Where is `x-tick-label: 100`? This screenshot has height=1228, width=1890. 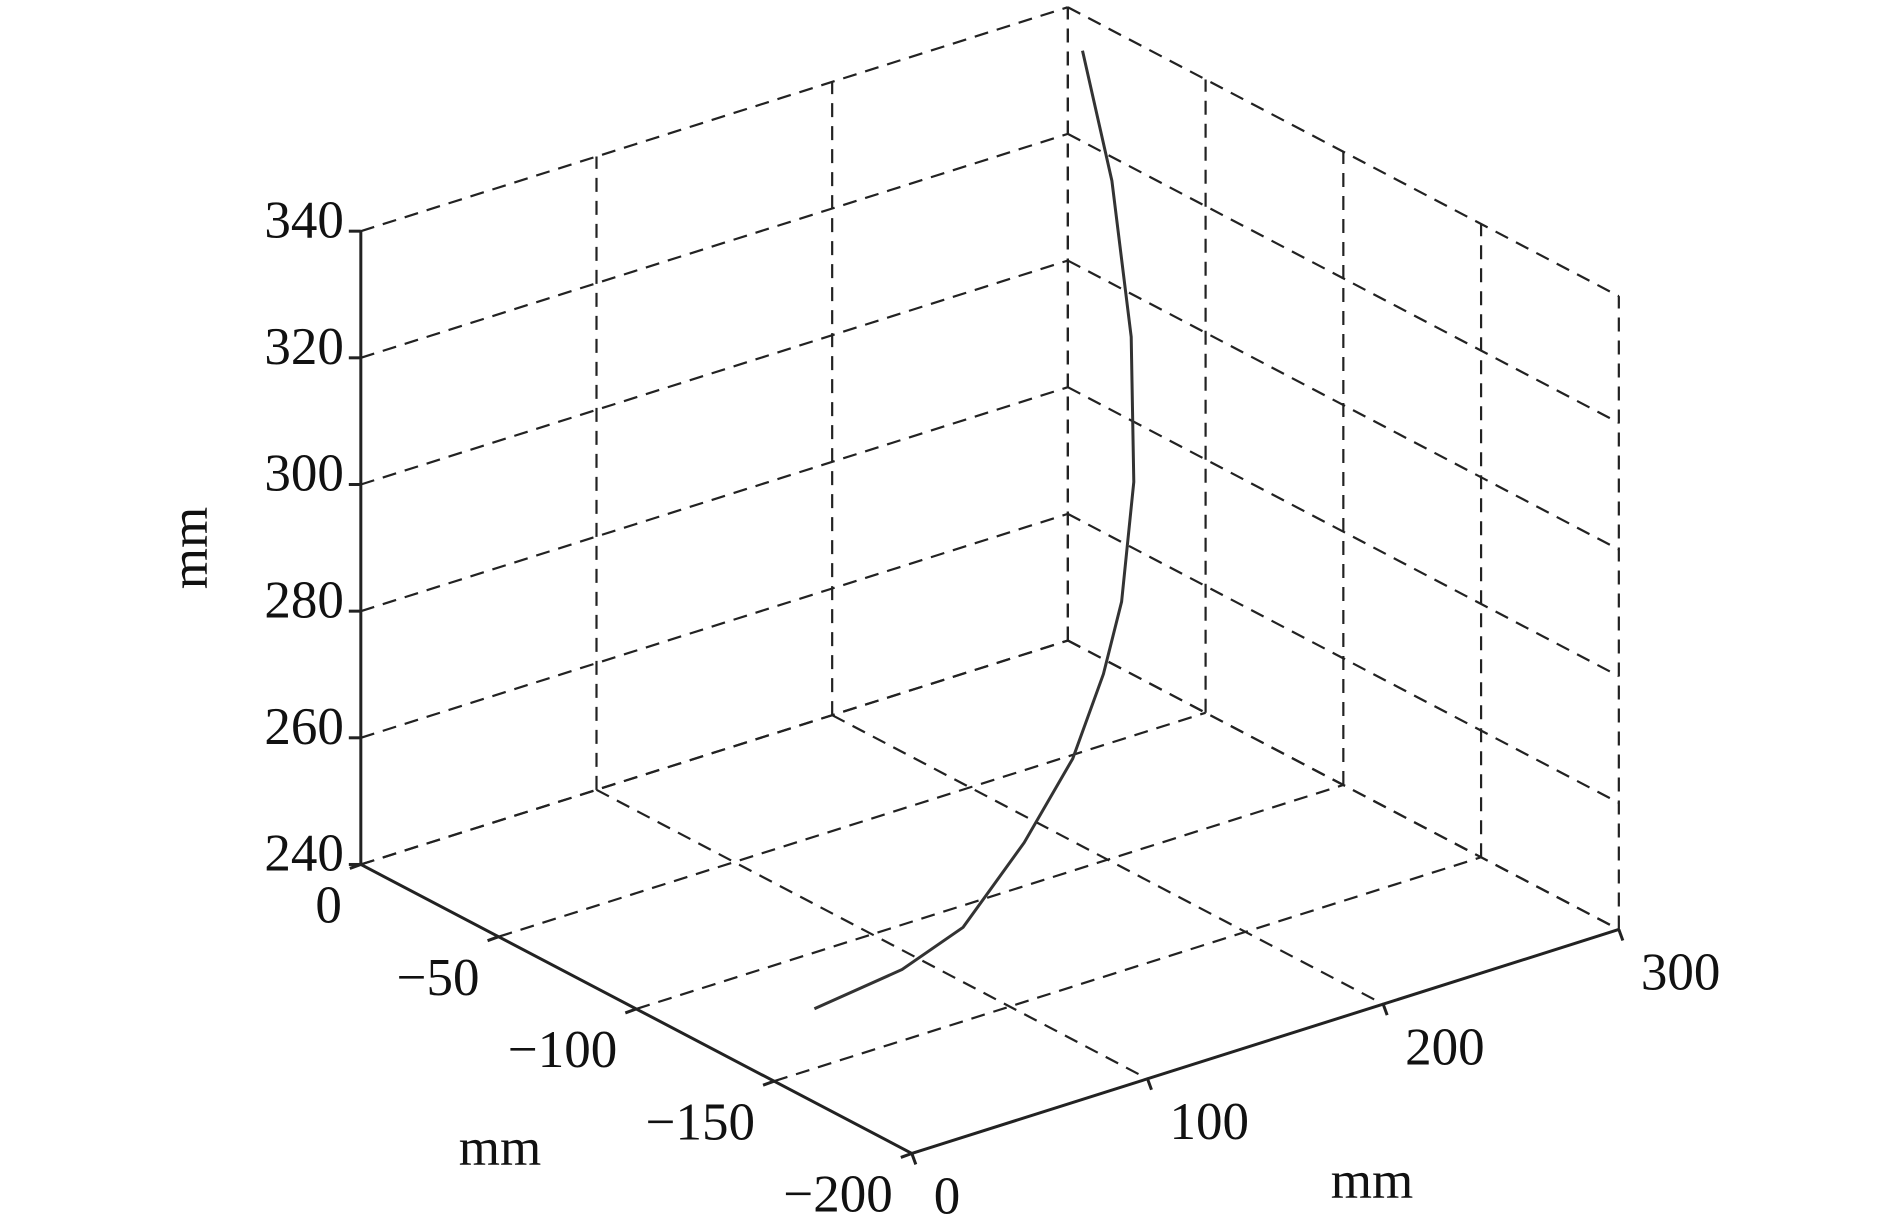 x-tick-label: 100 is located at coordinates (1209, 1122).